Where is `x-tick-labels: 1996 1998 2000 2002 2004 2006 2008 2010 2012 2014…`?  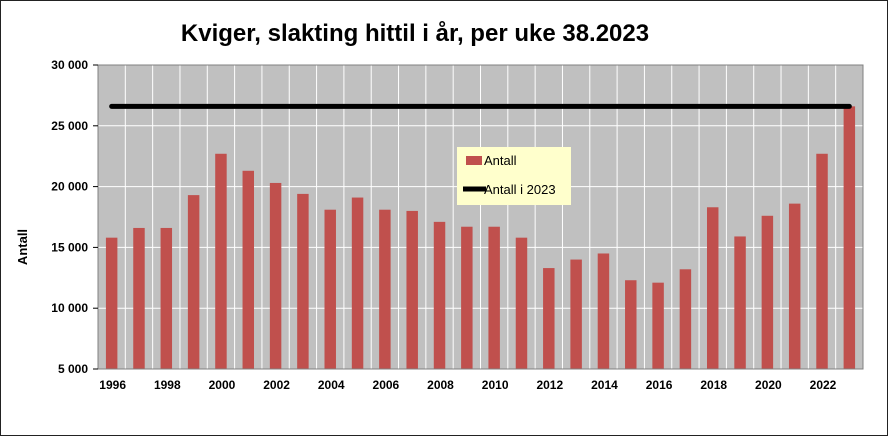
x-tick-labels: 1996 1998 2000 2002 2004 2006 2008 2010 2012 2014… is located at coordinates (467, 385).